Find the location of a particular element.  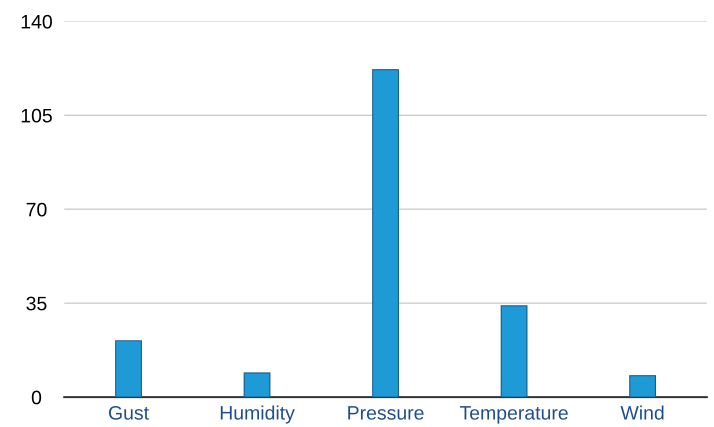

y-tick-label: 35 is located at coordinates (36, 303).